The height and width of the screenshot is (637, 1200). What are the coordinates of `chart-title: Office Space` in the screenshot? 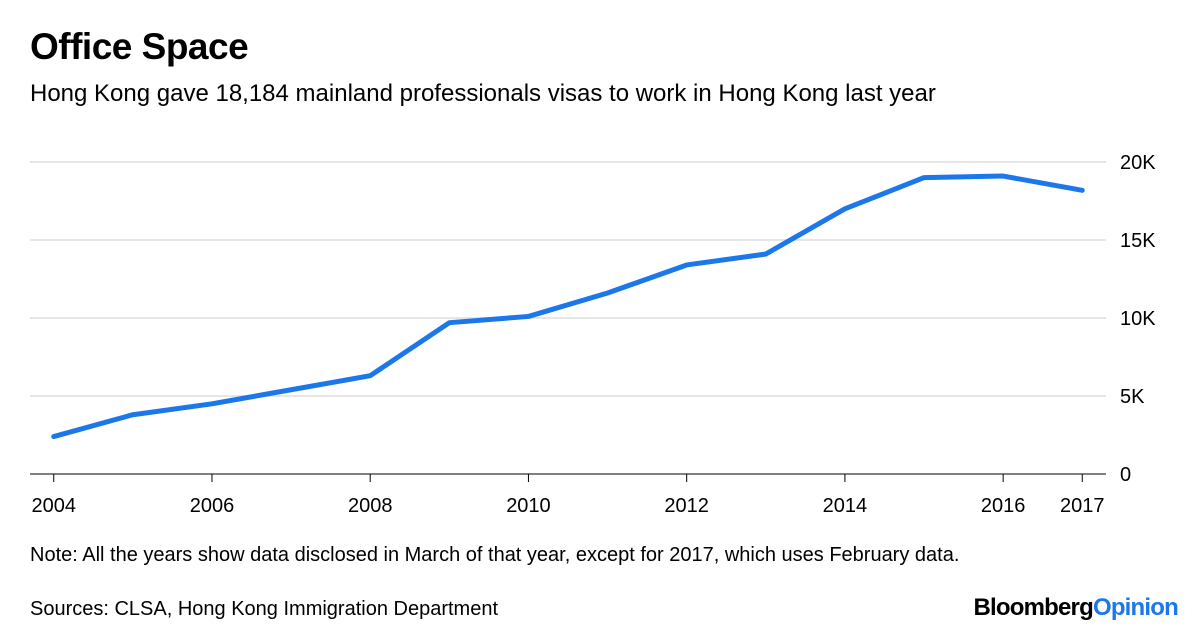 It's located at (139, 46).